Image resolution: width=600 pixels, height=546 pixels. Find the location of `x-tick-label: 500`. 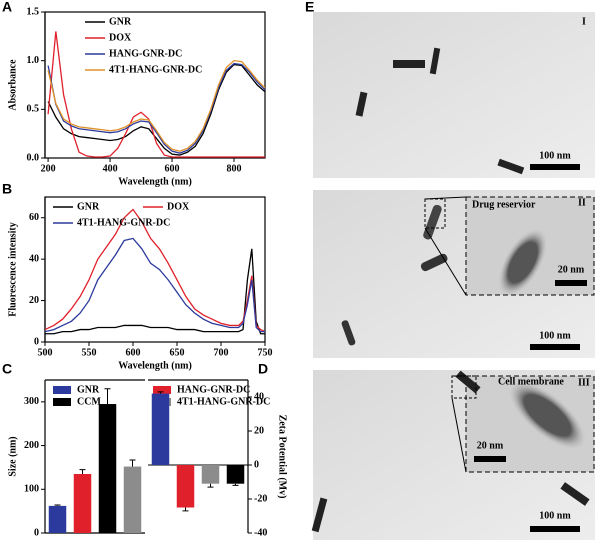

x-tick-label: 500 is located at coordinates (45, 352).